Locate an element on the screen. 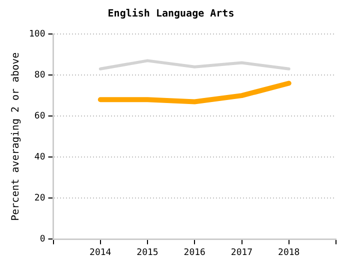  y-tick-label: 80 is located at coordinates (40, 75).